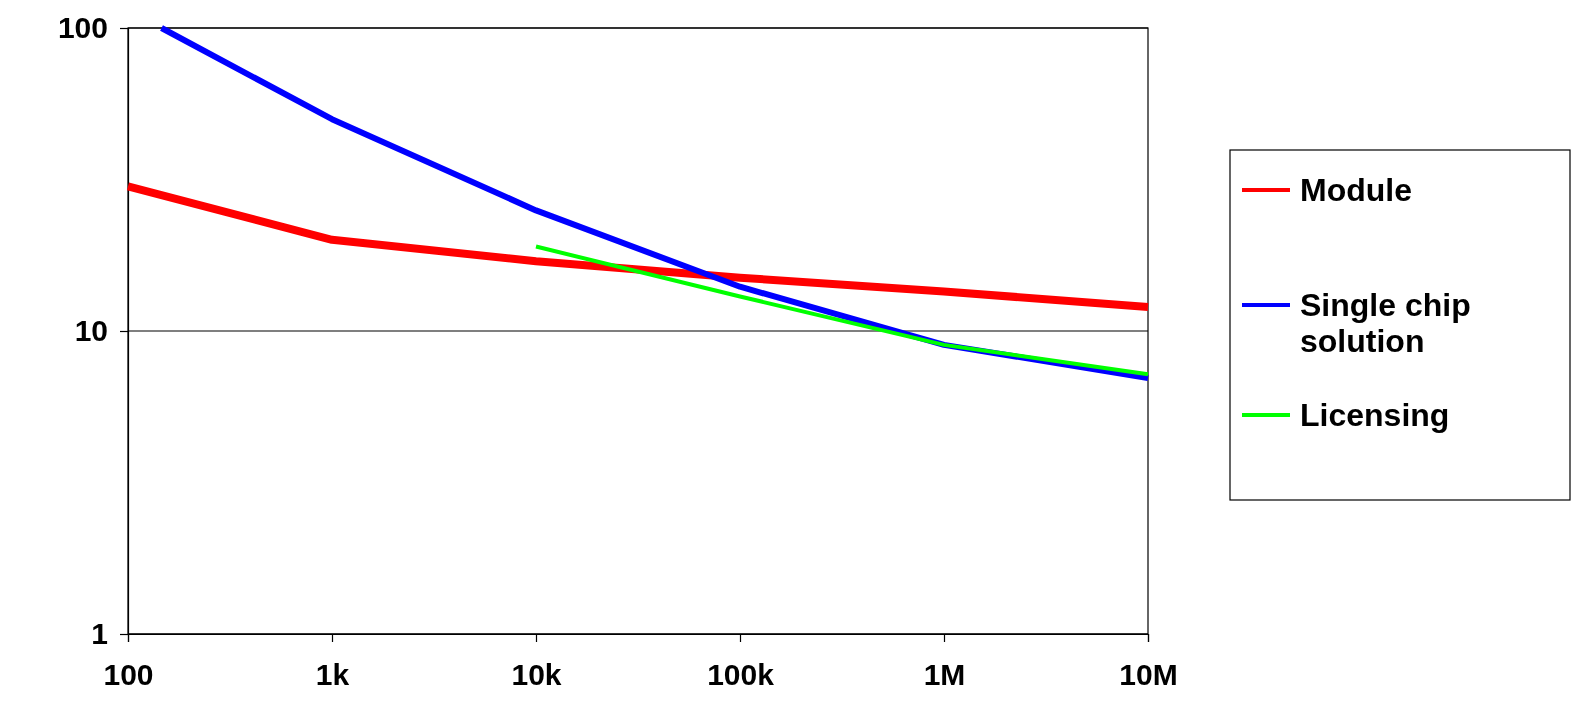 The width and height of the screenshot is (1589, 726). Describe the element at coordinates (99, 634) in the screenshot. I see `y-tick-label: 1` at that location.